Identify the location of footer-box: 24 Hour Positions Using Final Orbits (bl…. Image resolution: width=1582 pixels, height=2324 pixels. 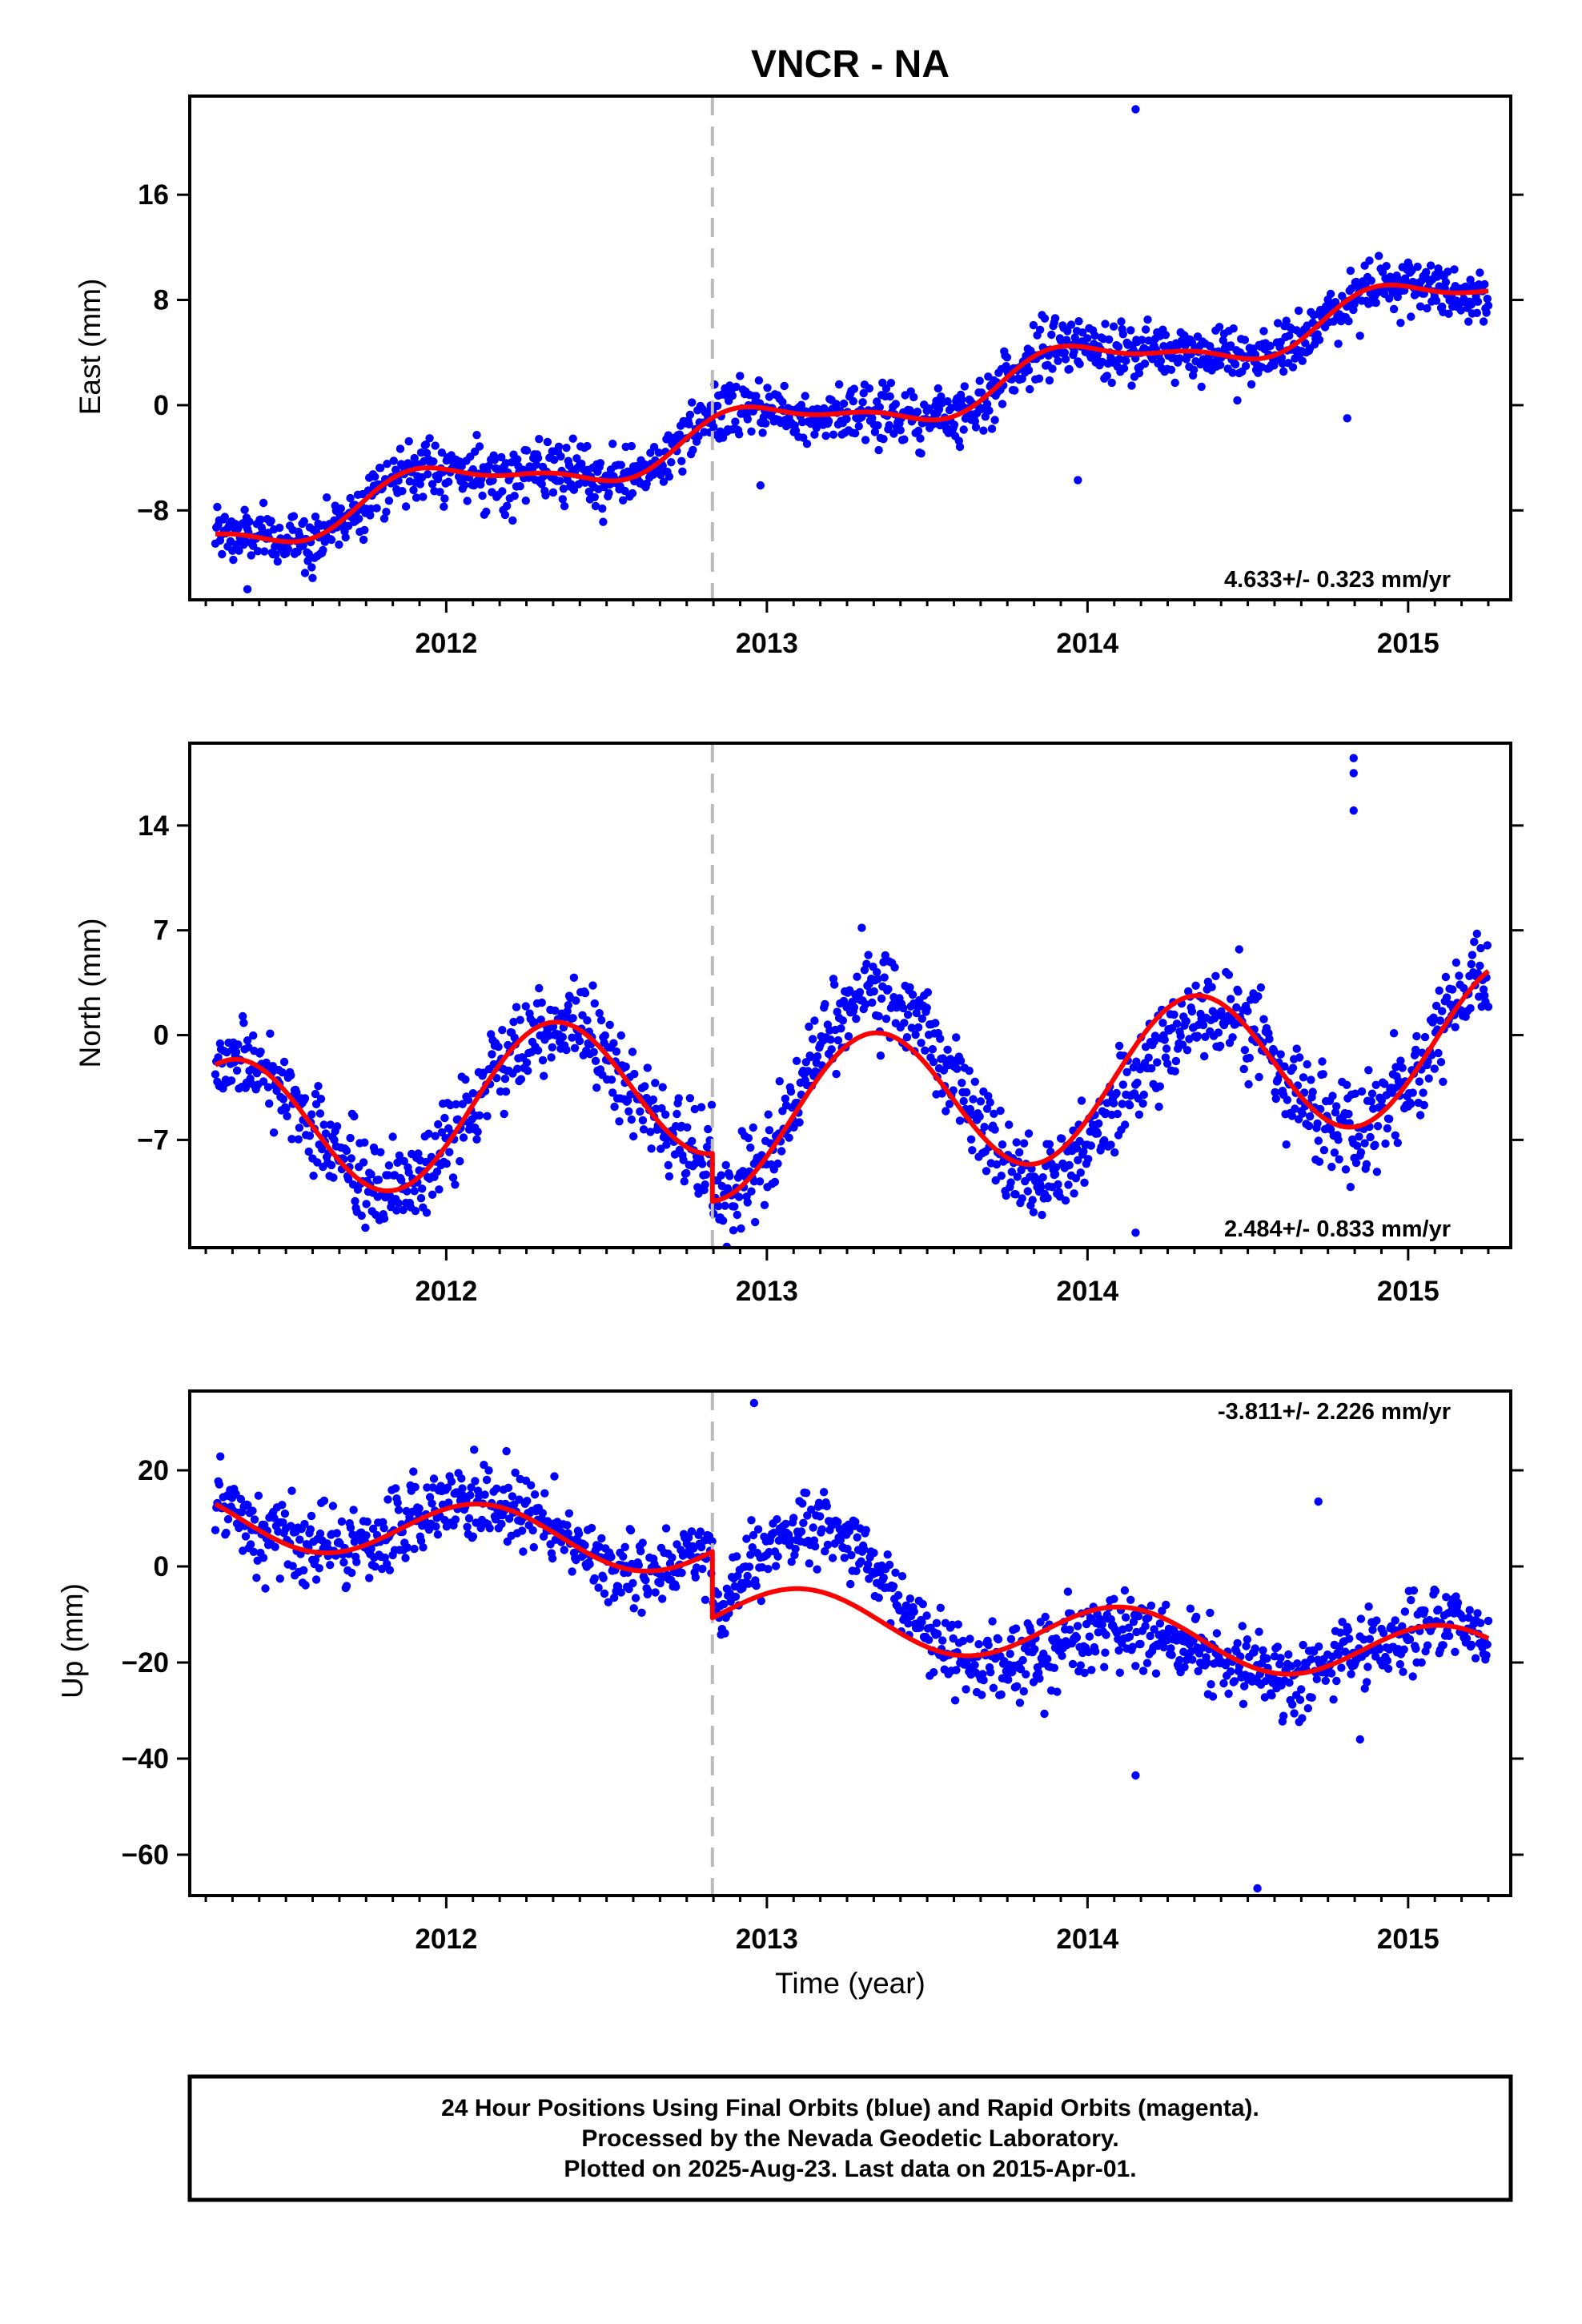
(850, 2138).